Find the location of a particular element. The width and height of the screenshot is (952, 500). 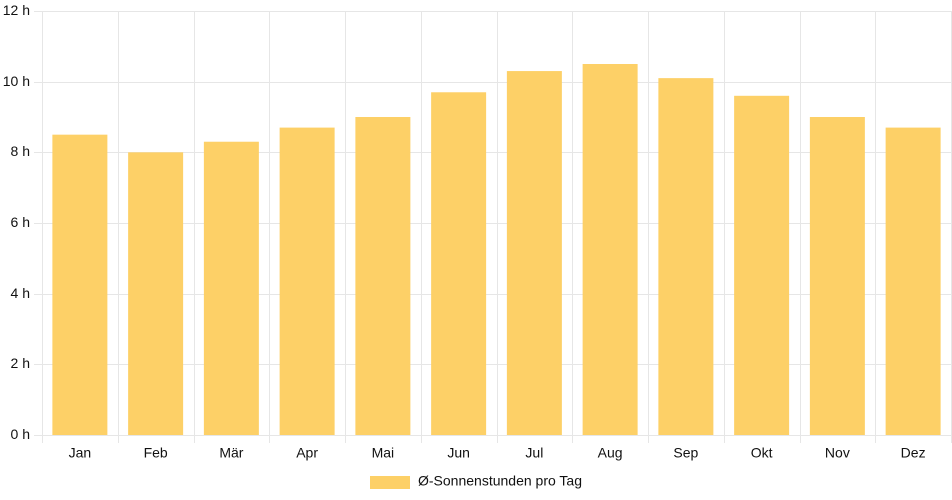

legend-swatch is located at coordinates (390, 482).